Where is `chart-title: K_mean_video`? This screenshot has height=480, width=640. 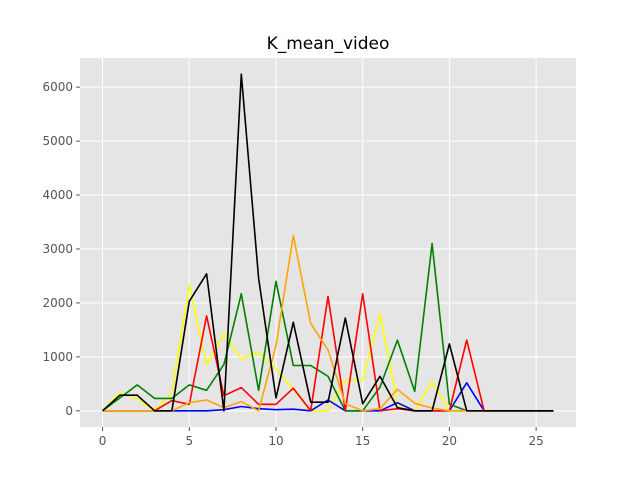
chart-title: K_mean_video is located at coordinates (328, 44).